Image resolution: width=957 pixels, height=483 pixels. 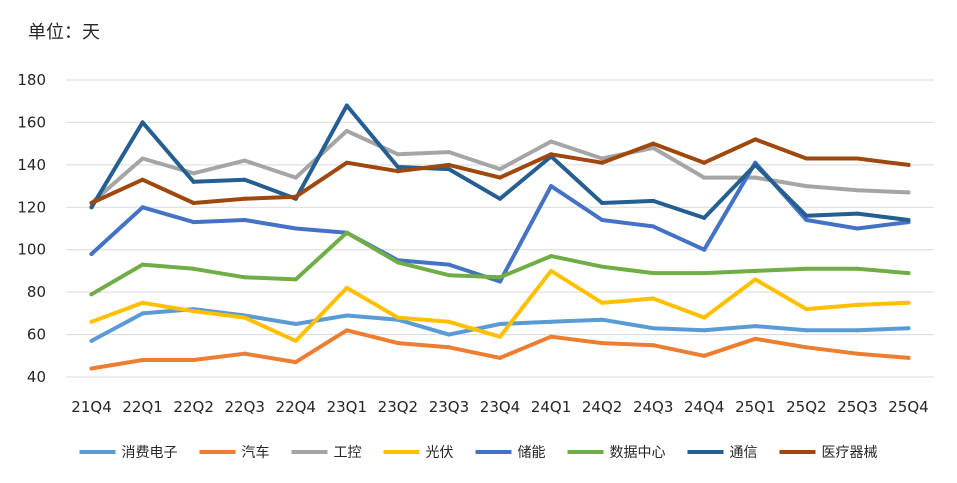 What do you see at coordinates (418, 453) in the screenshot?
I see `legend-item: 光伏` at bounding box center [418, 453].